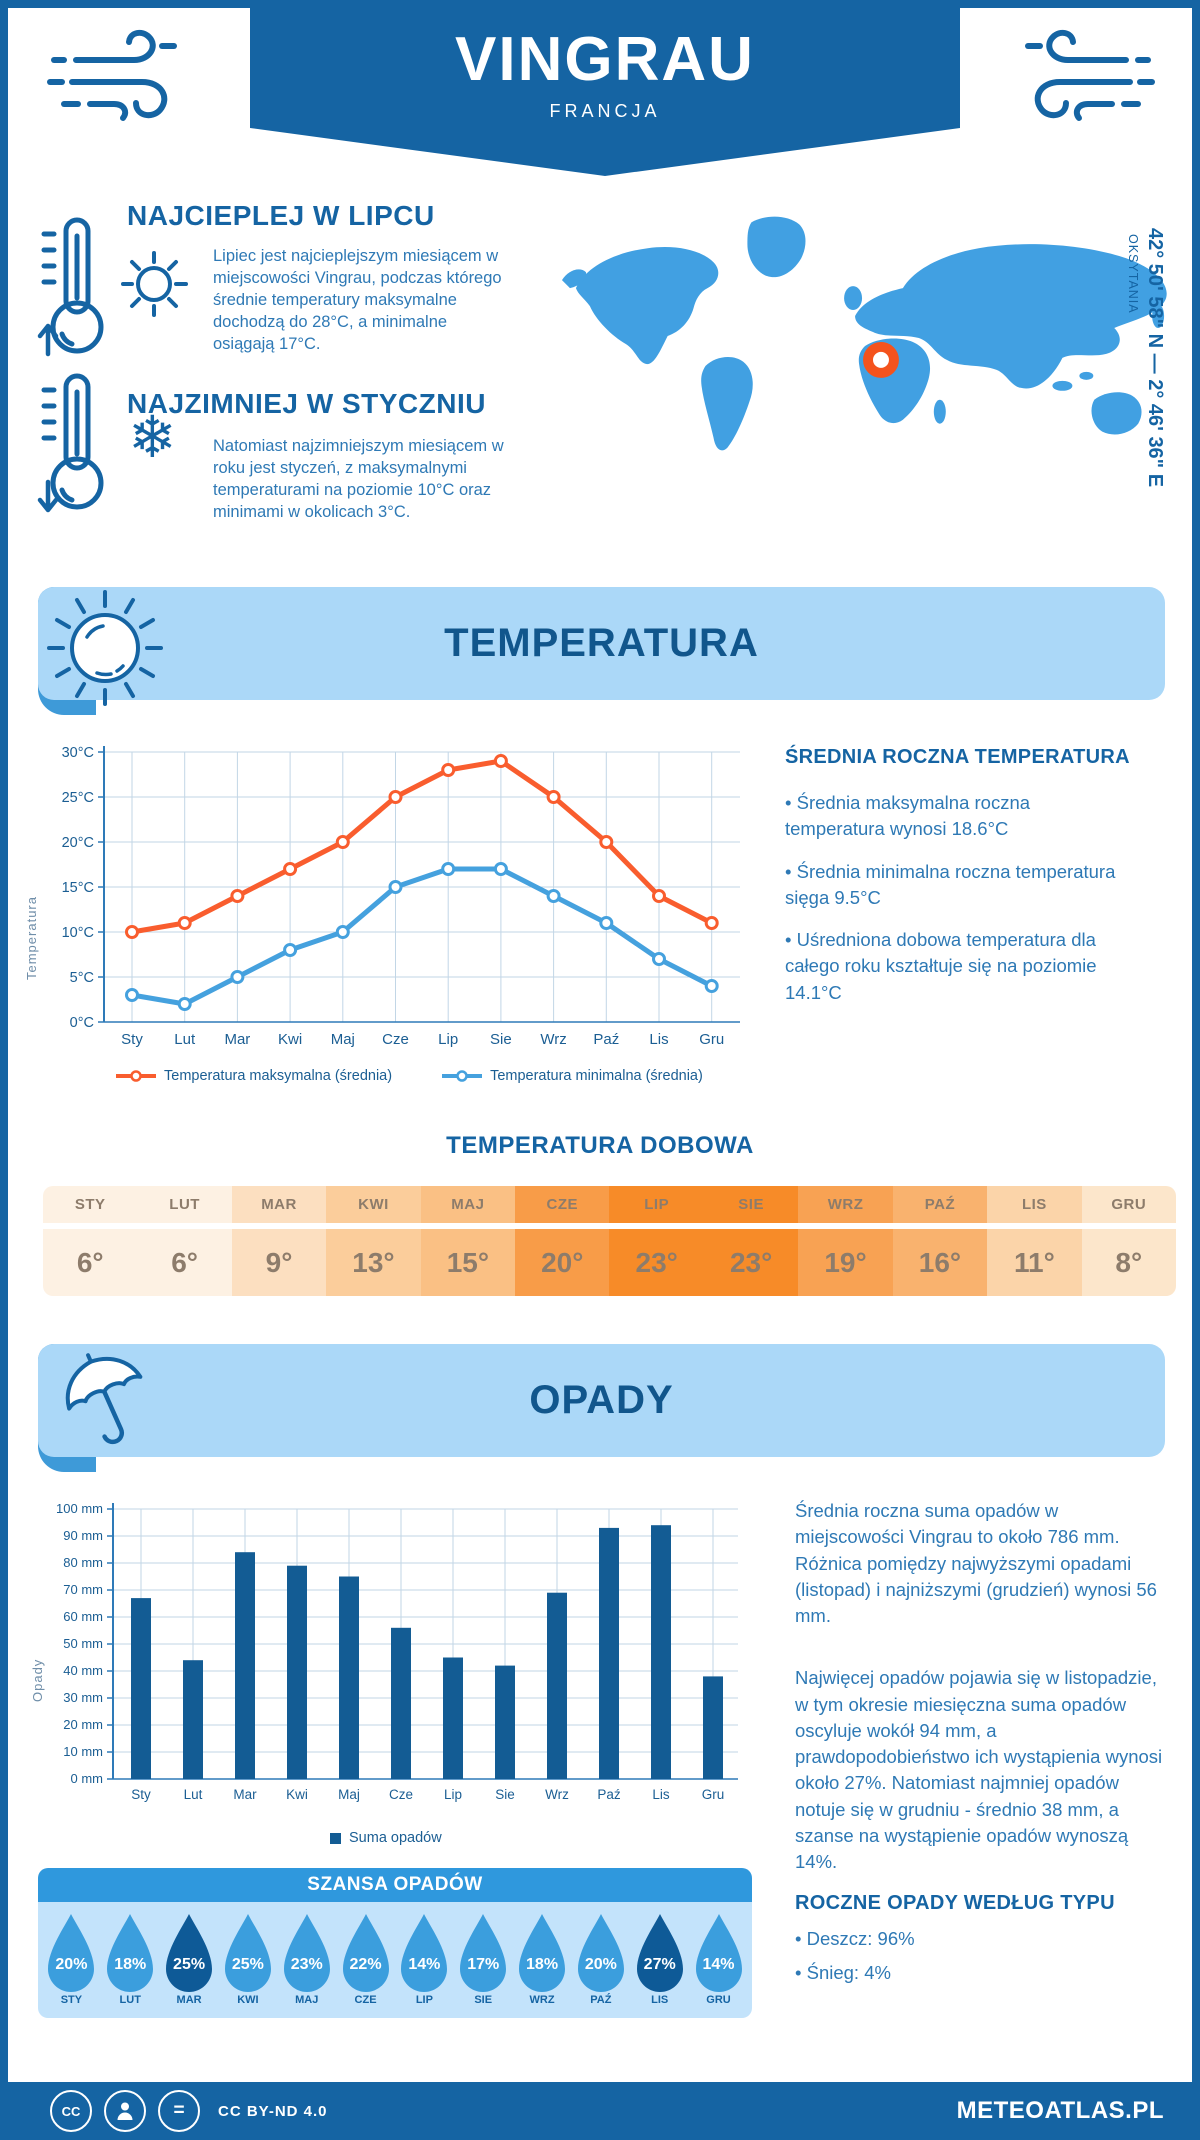 This screenshot has height=2140, width=1200. What do you see at coordinates (424, 2000) in the screenshot?
I see `chance-month: LIP` at bounding box center [424, 2000].